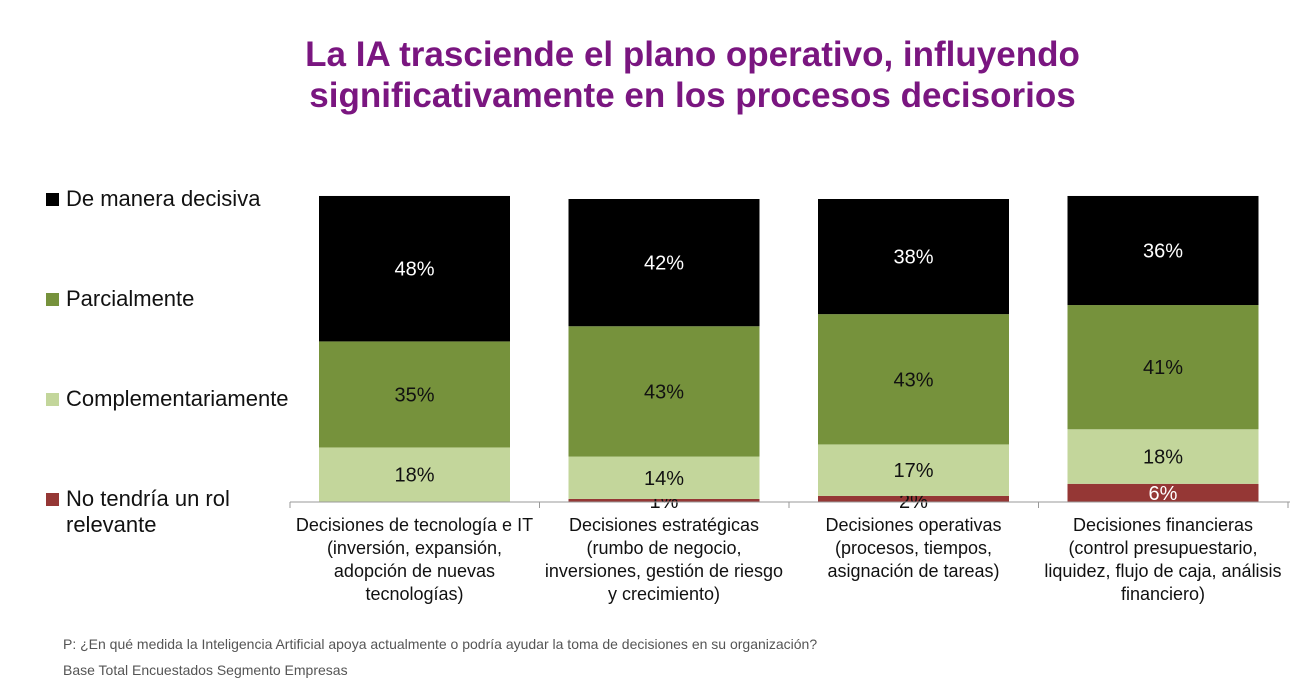  I want to click on legend-item-complementaria: Complementariamente, so click(167, 399).